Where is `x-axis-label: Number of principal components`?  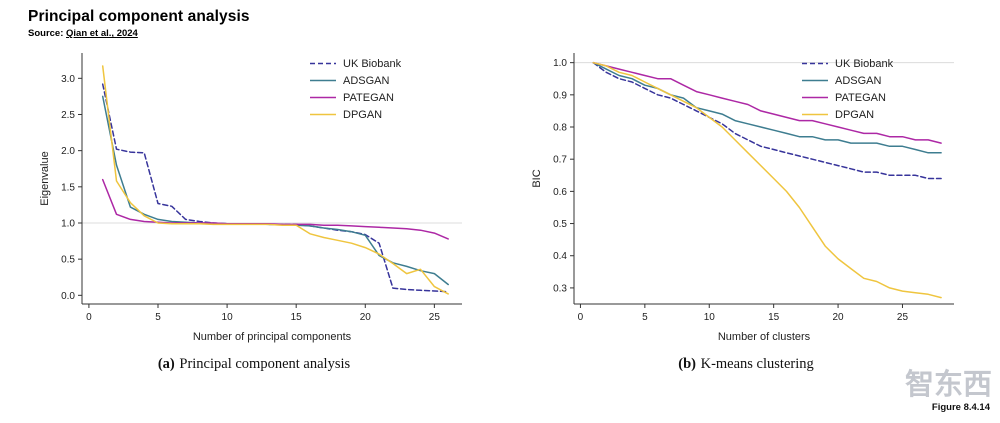
x-axis-label: Number of principal components is located at coordinates (272, 337).